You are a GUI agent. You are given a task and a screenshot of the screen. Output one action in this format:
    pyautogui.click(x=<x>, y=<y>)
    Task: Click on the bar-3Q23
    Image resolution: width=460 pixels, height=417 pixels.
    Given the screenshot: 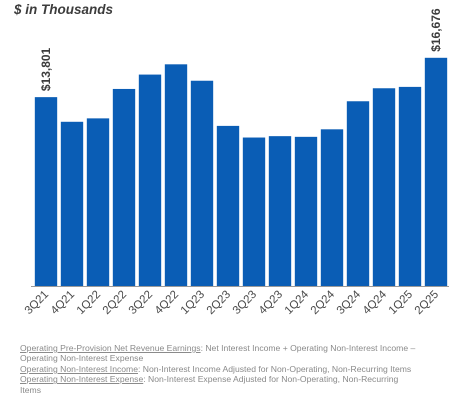 What is the action you would take?
    pyautogui.click(x=254, y=211)
    